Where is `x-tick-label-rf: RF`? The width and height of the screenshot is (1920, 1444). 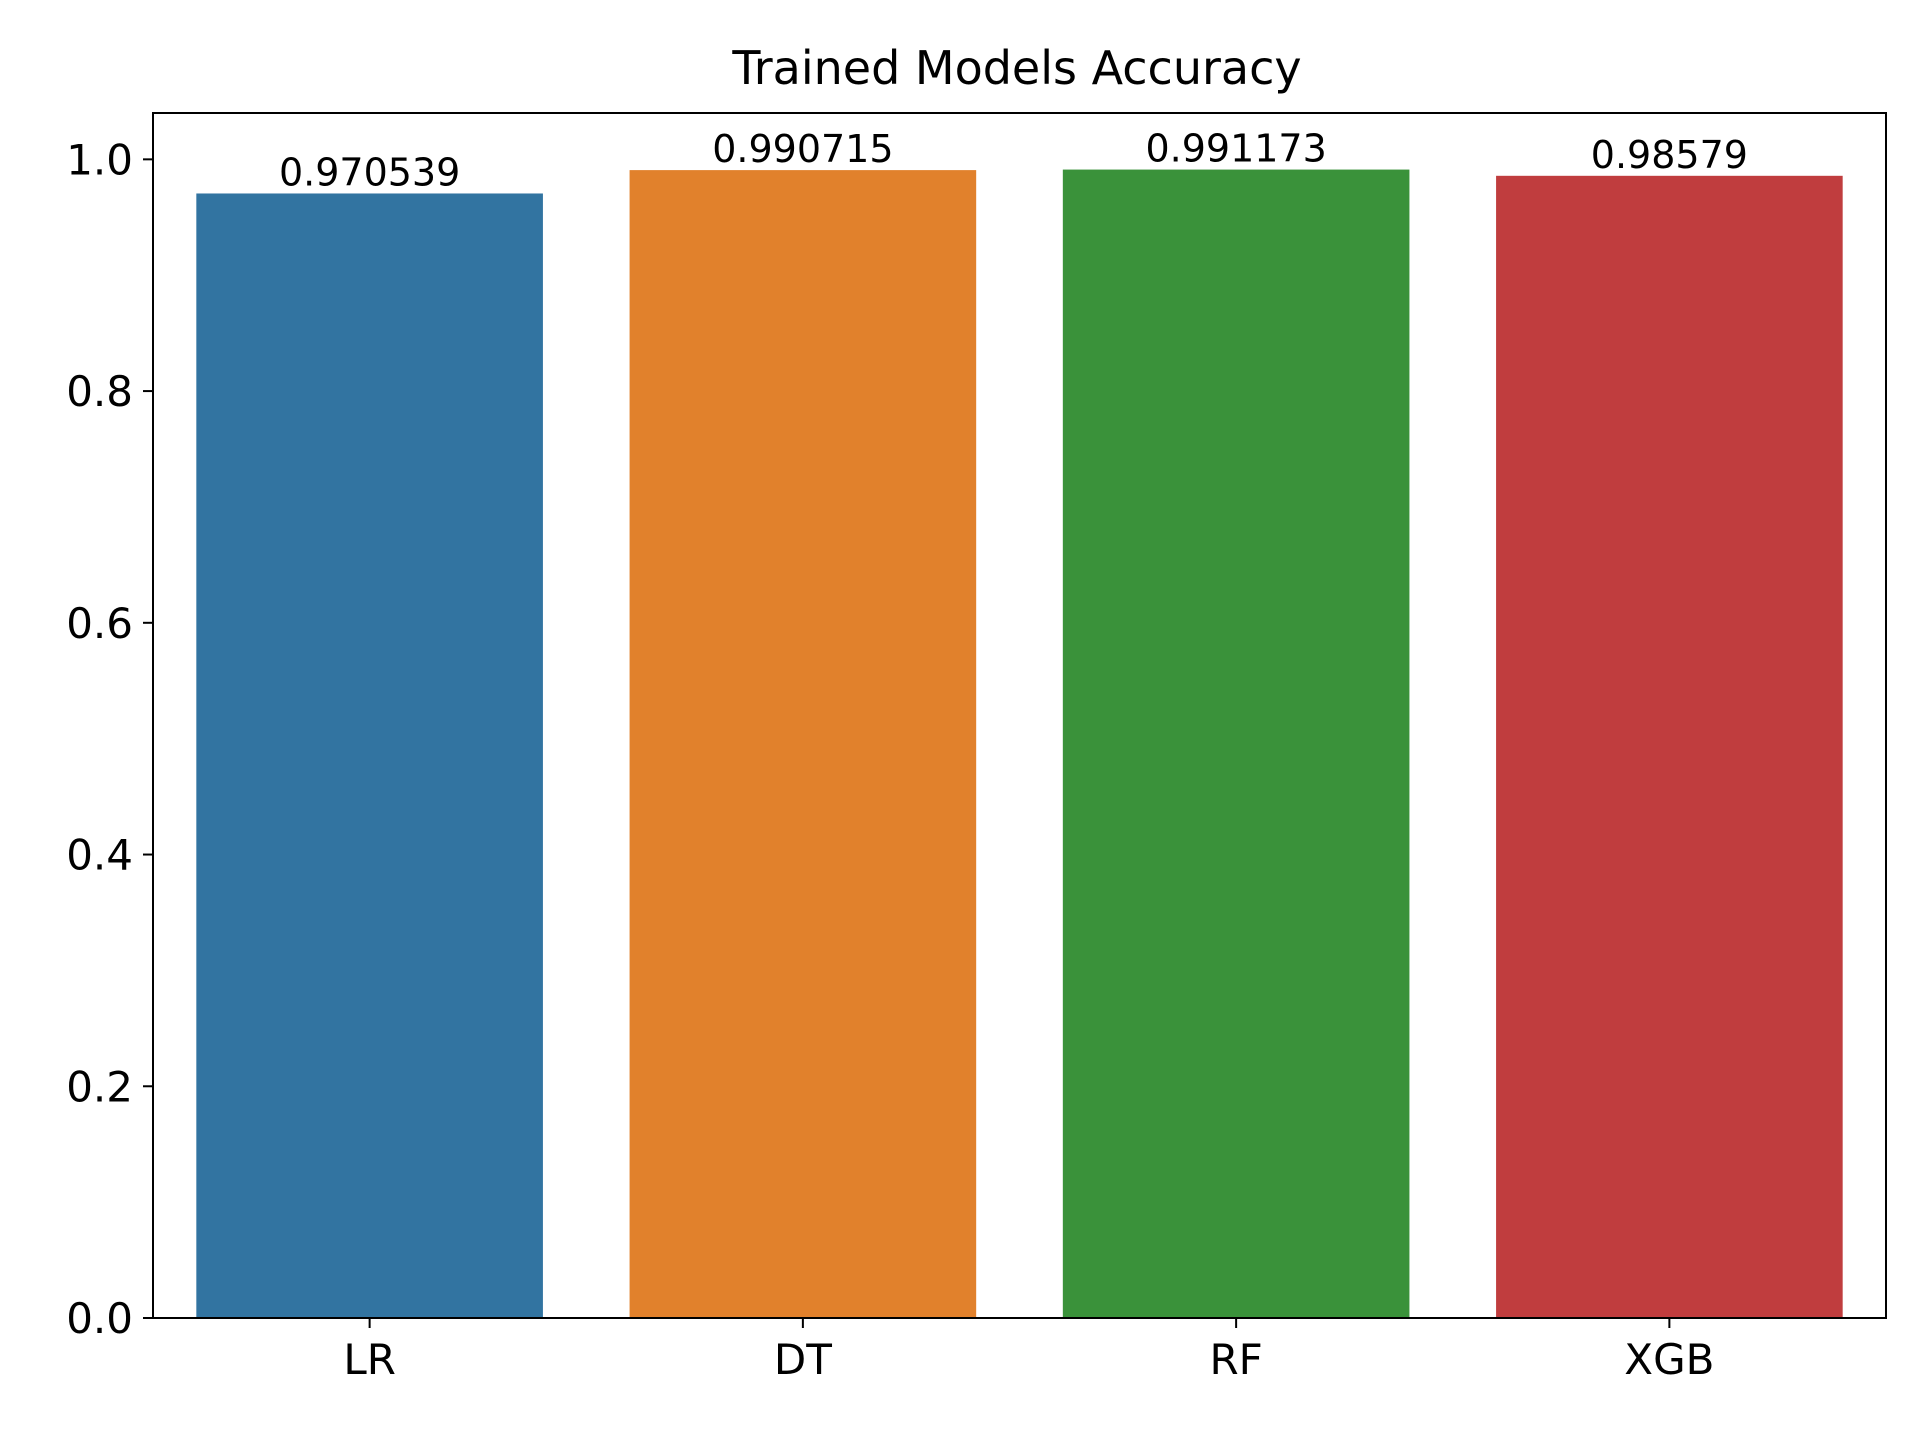 x-tick-label-rf: RF is located at coordinates (1235, 1359).